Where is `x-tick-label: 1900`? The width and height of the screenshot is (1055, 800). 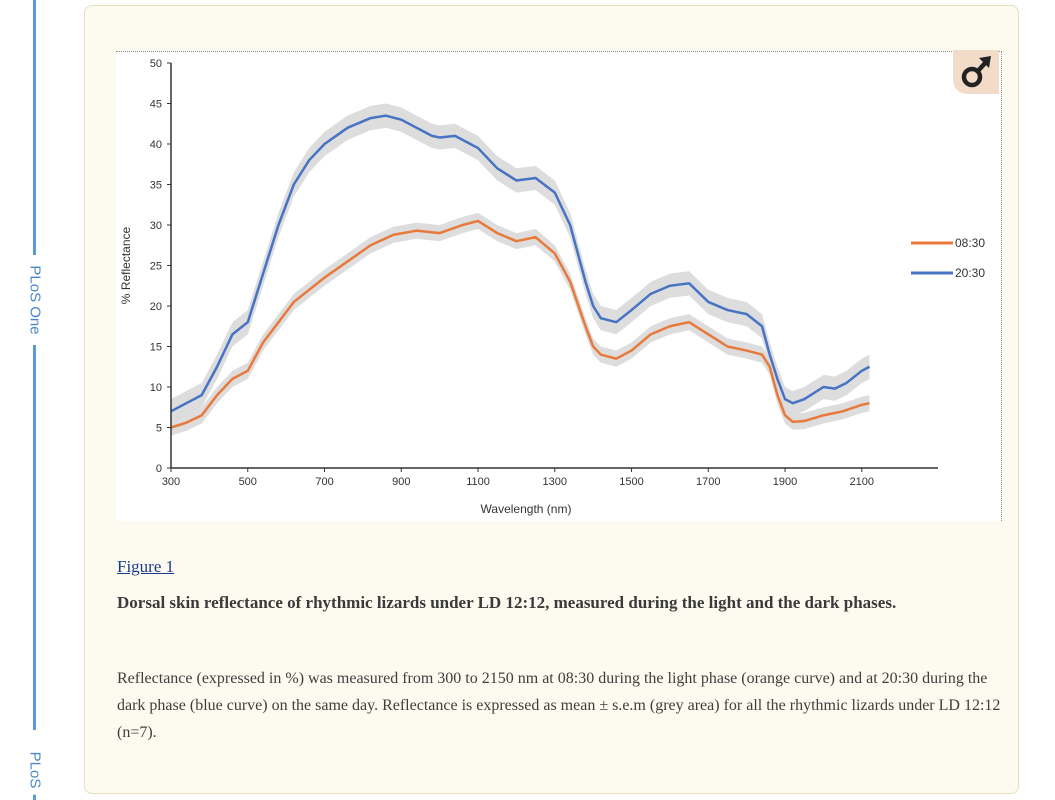
x-tick-label: 1900 is located at coordinates (785, 482).